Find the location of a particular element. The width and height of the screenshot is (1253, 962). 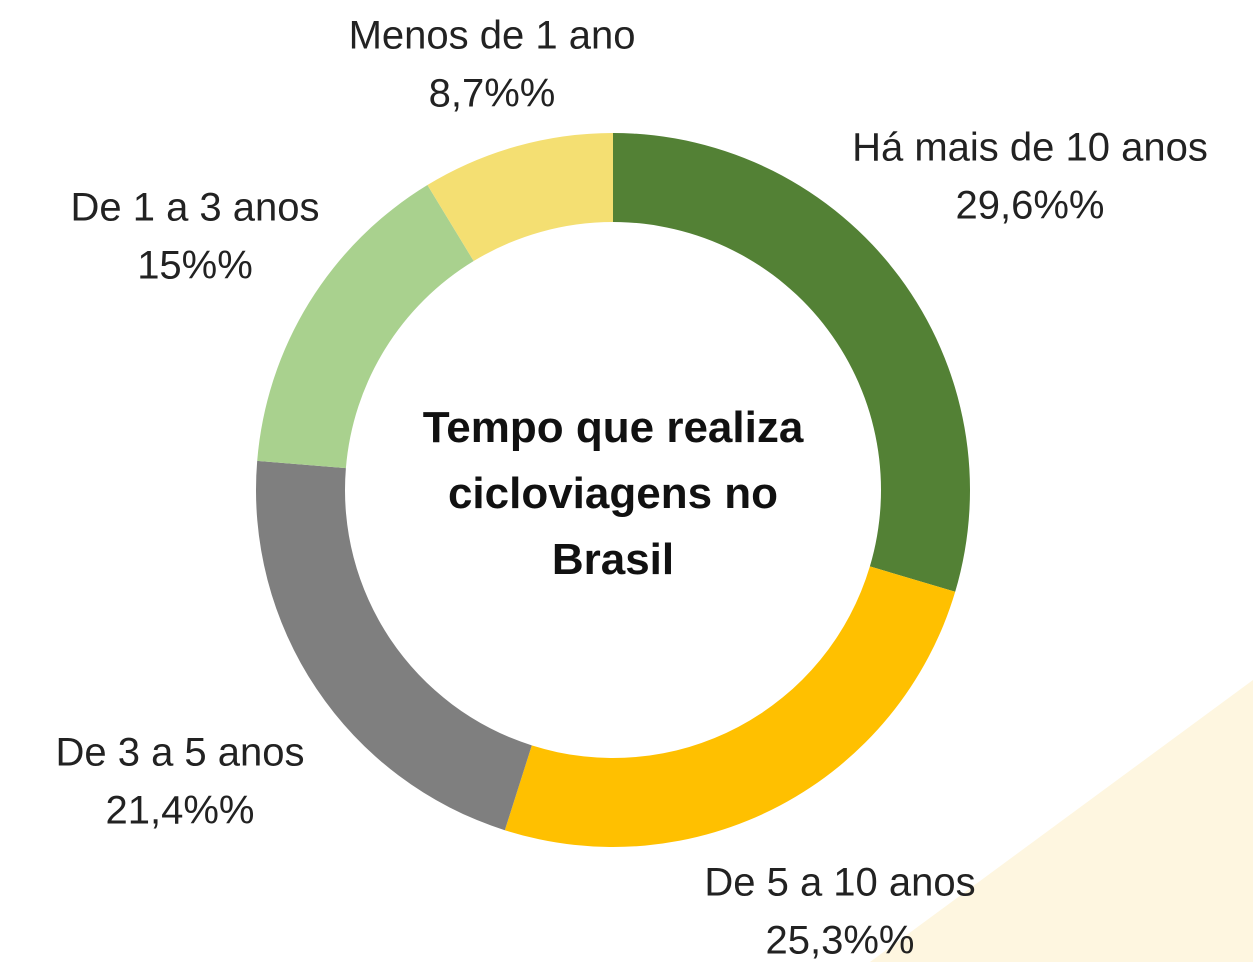

value-label: 21,4%% is located at coordinates (180, 811).